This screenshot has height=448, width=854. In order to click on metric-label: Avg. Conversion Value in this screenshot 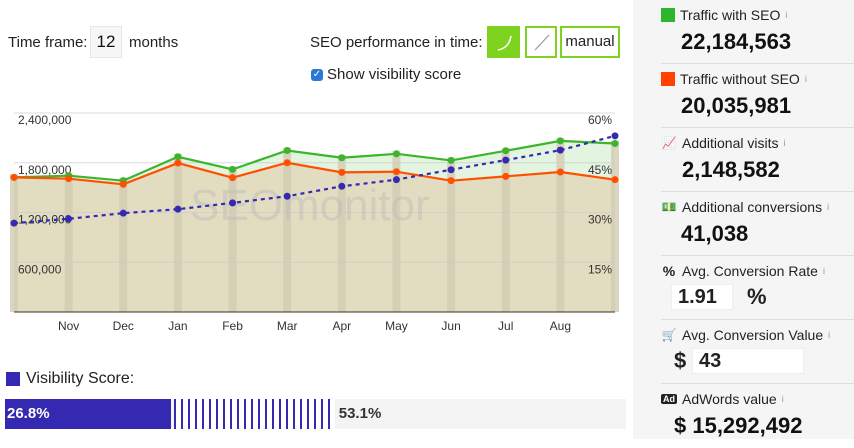, I will do `click(753, 335)`.